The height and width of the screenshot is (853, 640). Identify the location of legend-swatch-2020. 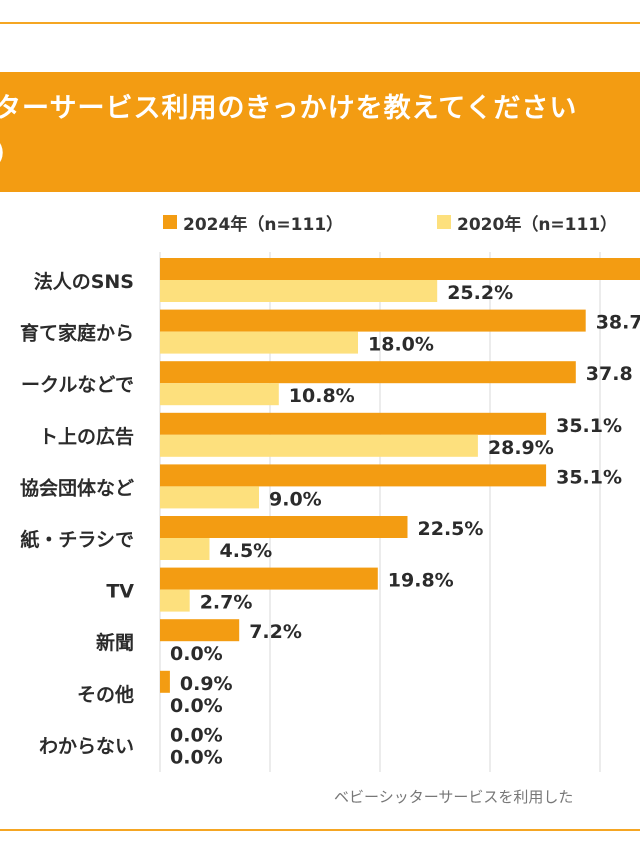
(444, 222).